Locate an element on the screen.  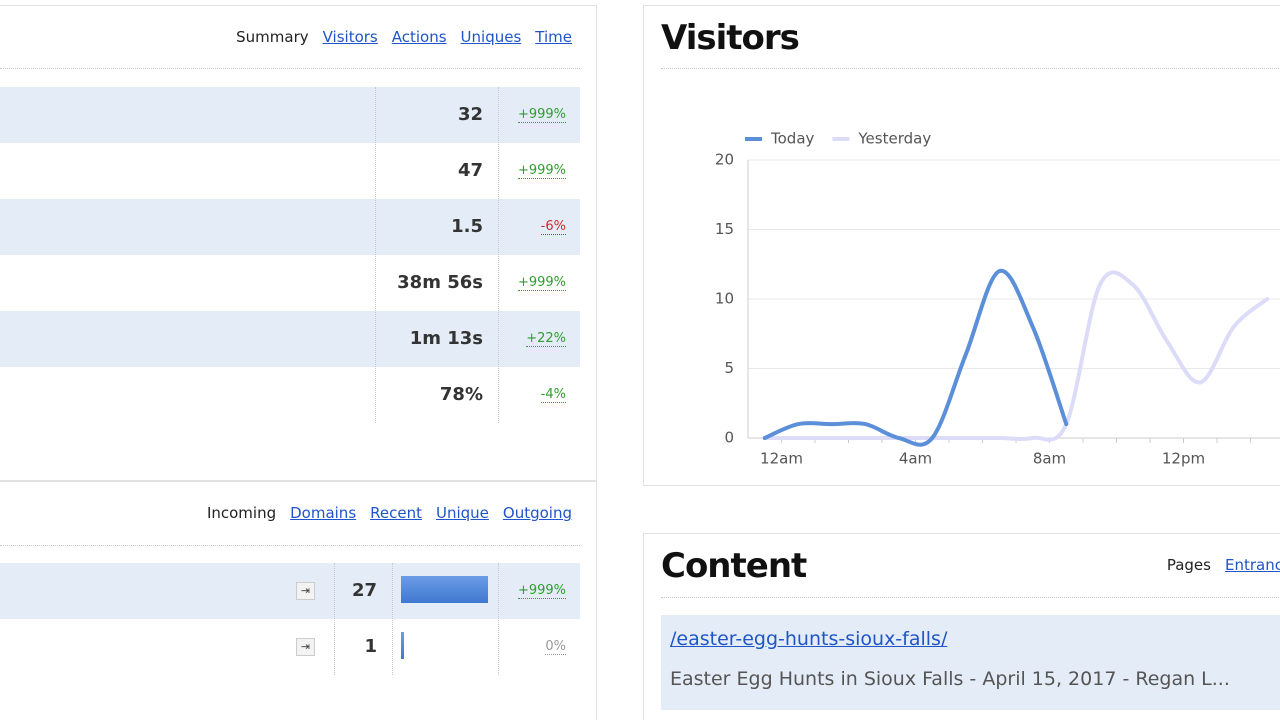
tab-link: Unique is located at coordinates (462, 513).